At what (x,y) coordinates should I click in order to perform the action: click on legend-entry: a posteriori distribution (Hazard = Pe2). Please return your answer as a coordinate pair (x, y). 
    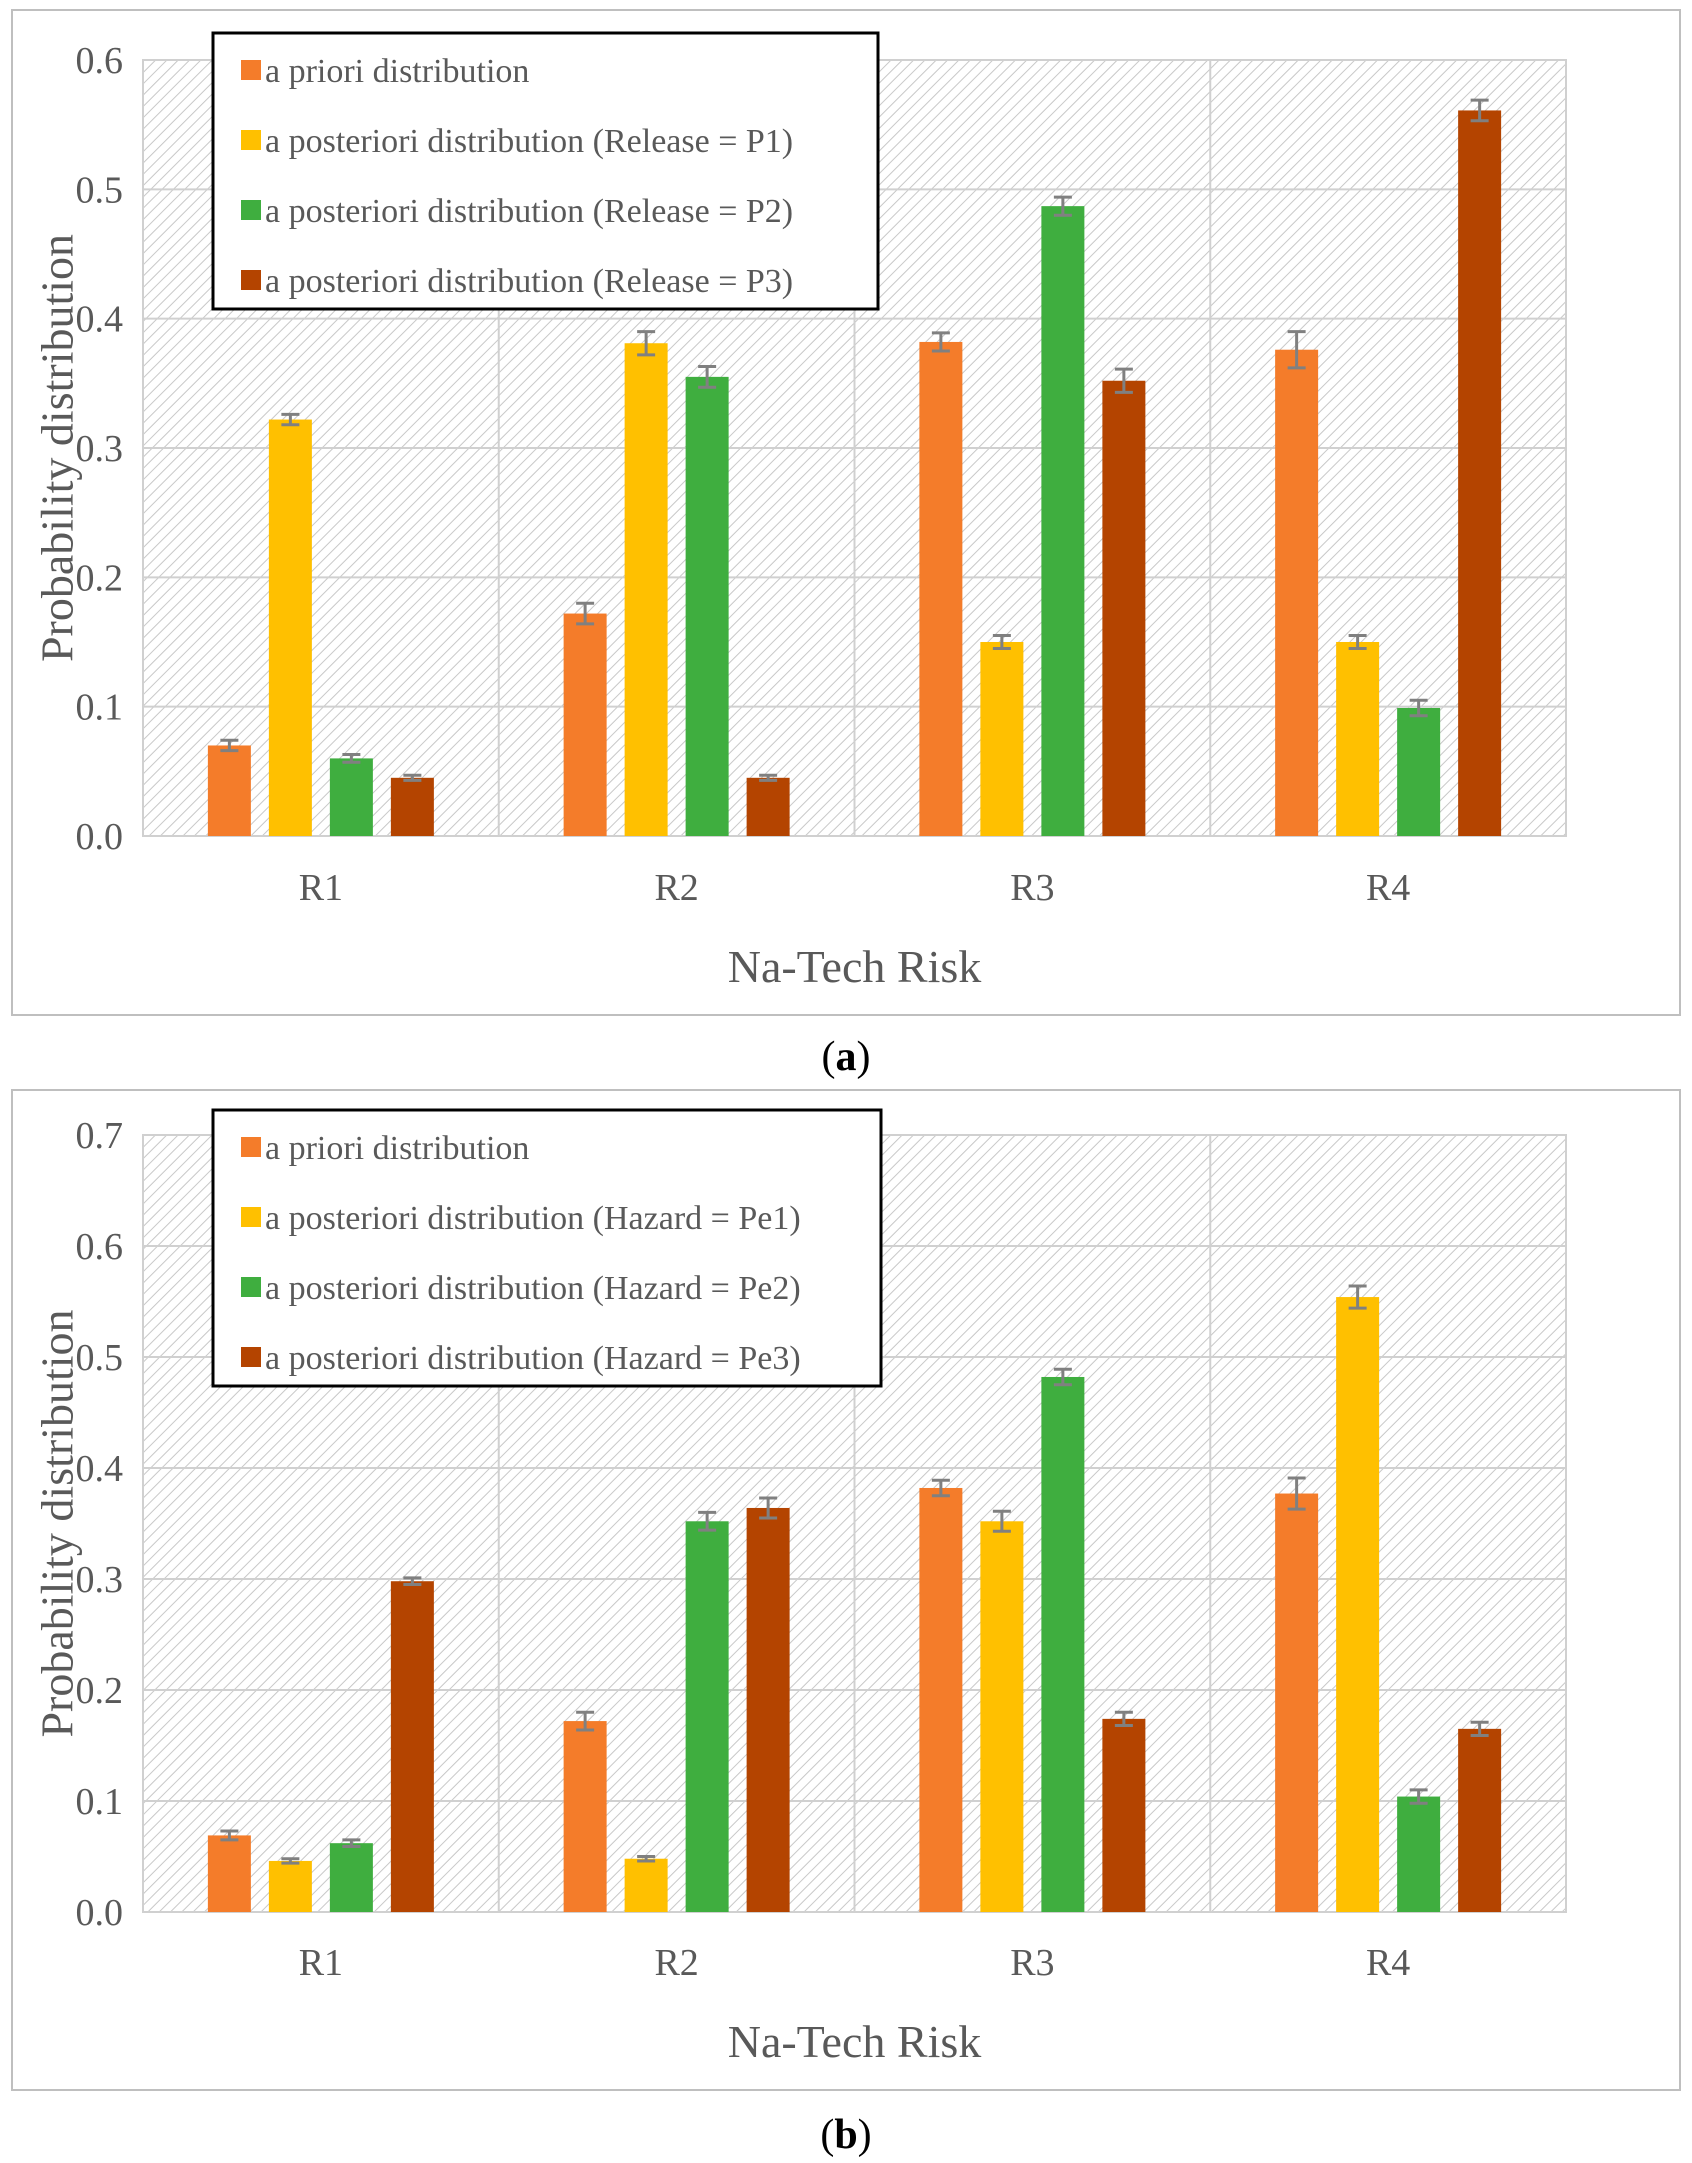
    Looking at the image, I should click on (533, 1288).